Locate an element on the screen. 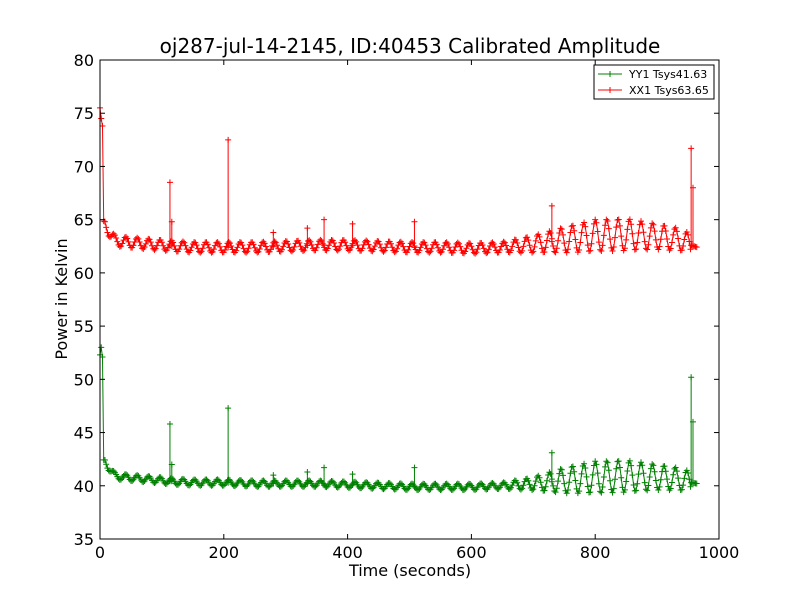 This screenshot has width=800, height=600. y-tick-label-0: 35 is located at coordinates (84, 539).